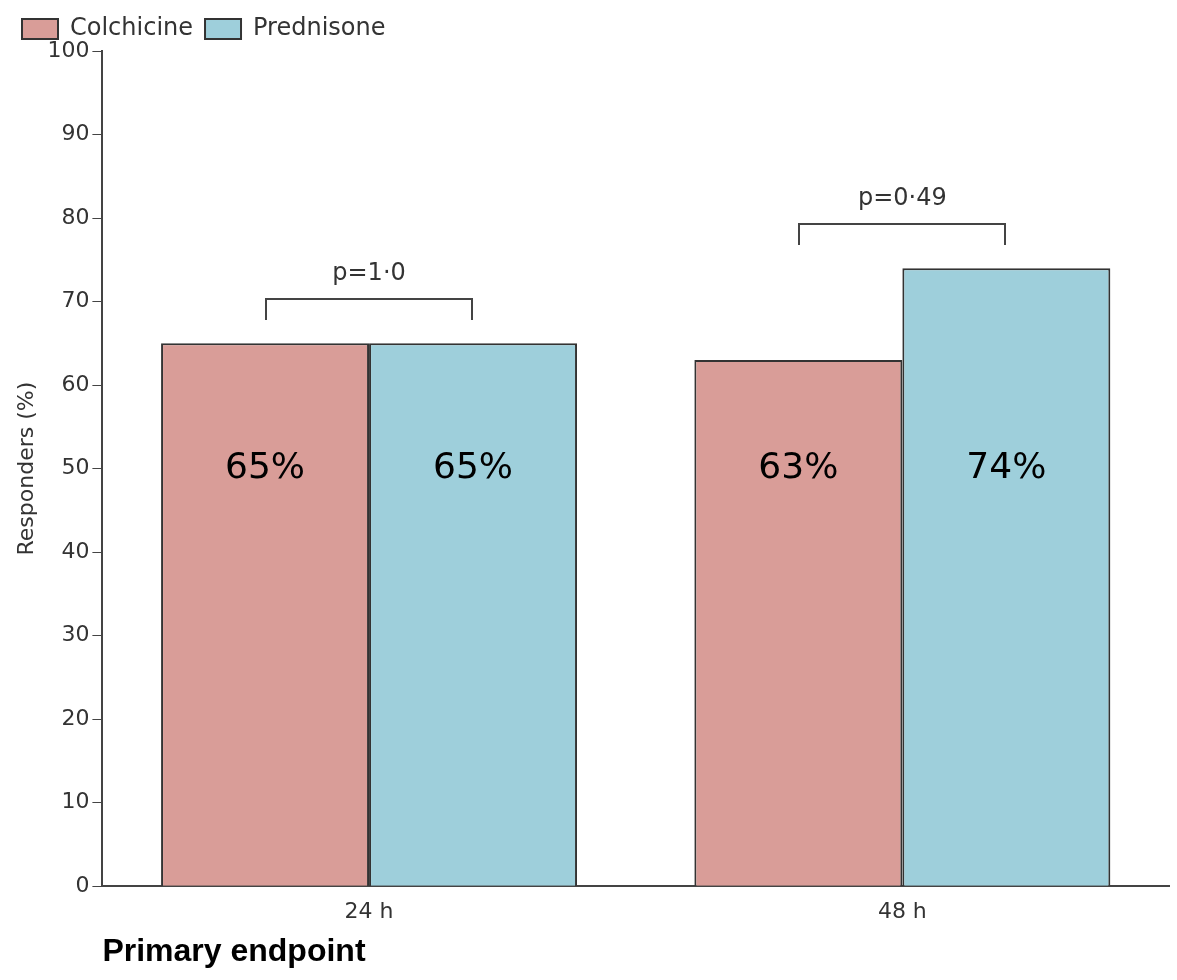 The width and height of the screenshot is (1177, 980). What do you see at coordinates (234, 949) in the screenshot?
I see `x-axis-title: Primary endpoint` at bounding box center [234, 949].